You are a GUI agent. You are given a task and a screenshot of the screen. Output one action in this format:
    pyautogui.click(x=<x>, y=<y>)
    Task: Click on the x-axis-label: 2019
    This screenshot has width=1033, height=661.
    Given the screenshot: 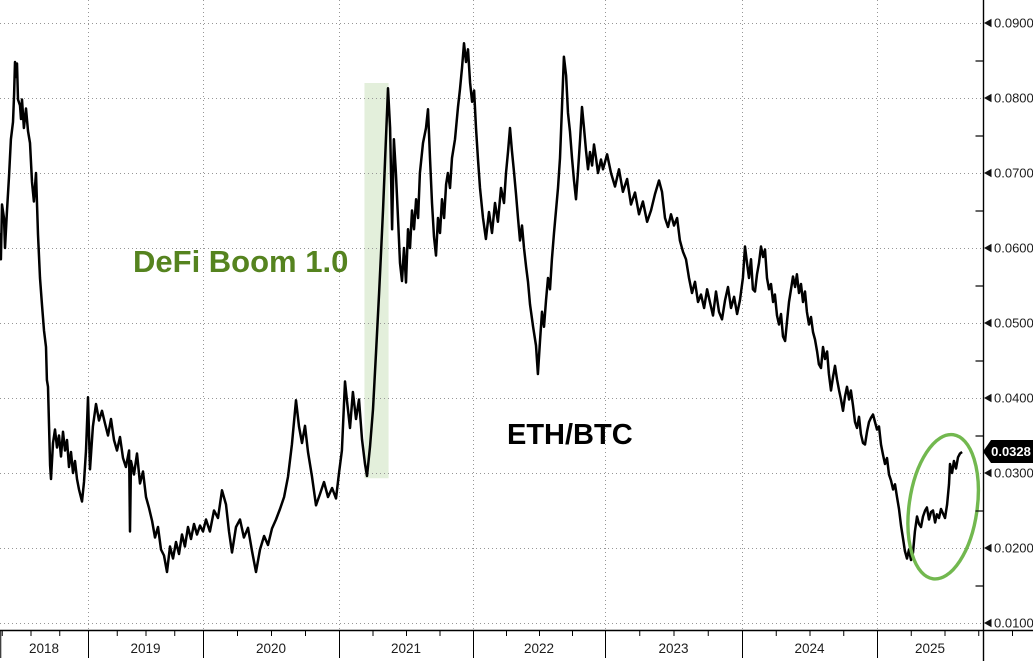 What is the action you would take?
    pyautogui.click(x=145, y=648)
    